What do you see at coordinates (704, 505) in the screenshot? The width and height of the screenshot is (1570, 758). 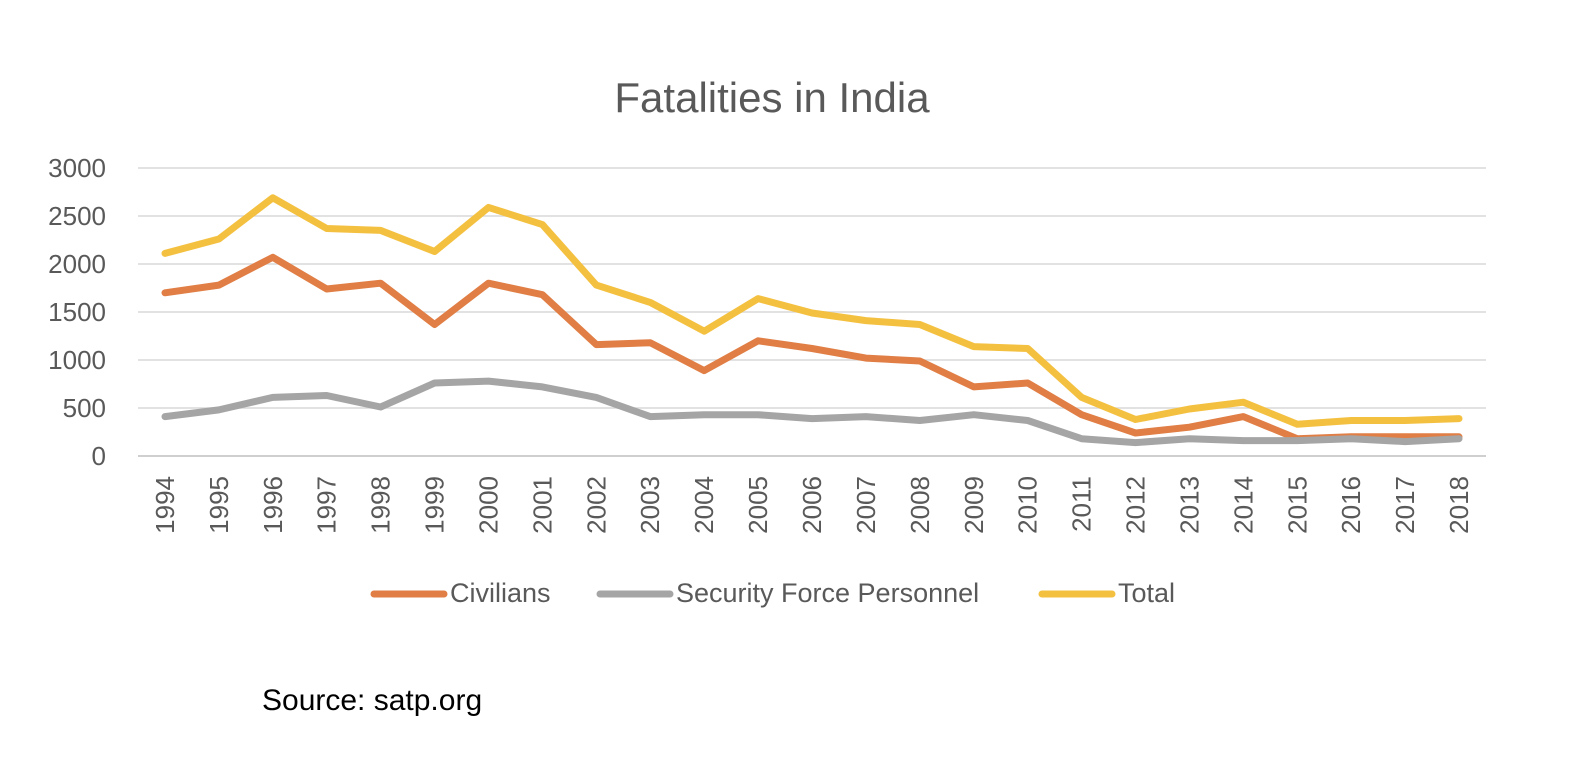 I see `x-tick-label: 2004` at bounding box center [704, 505].